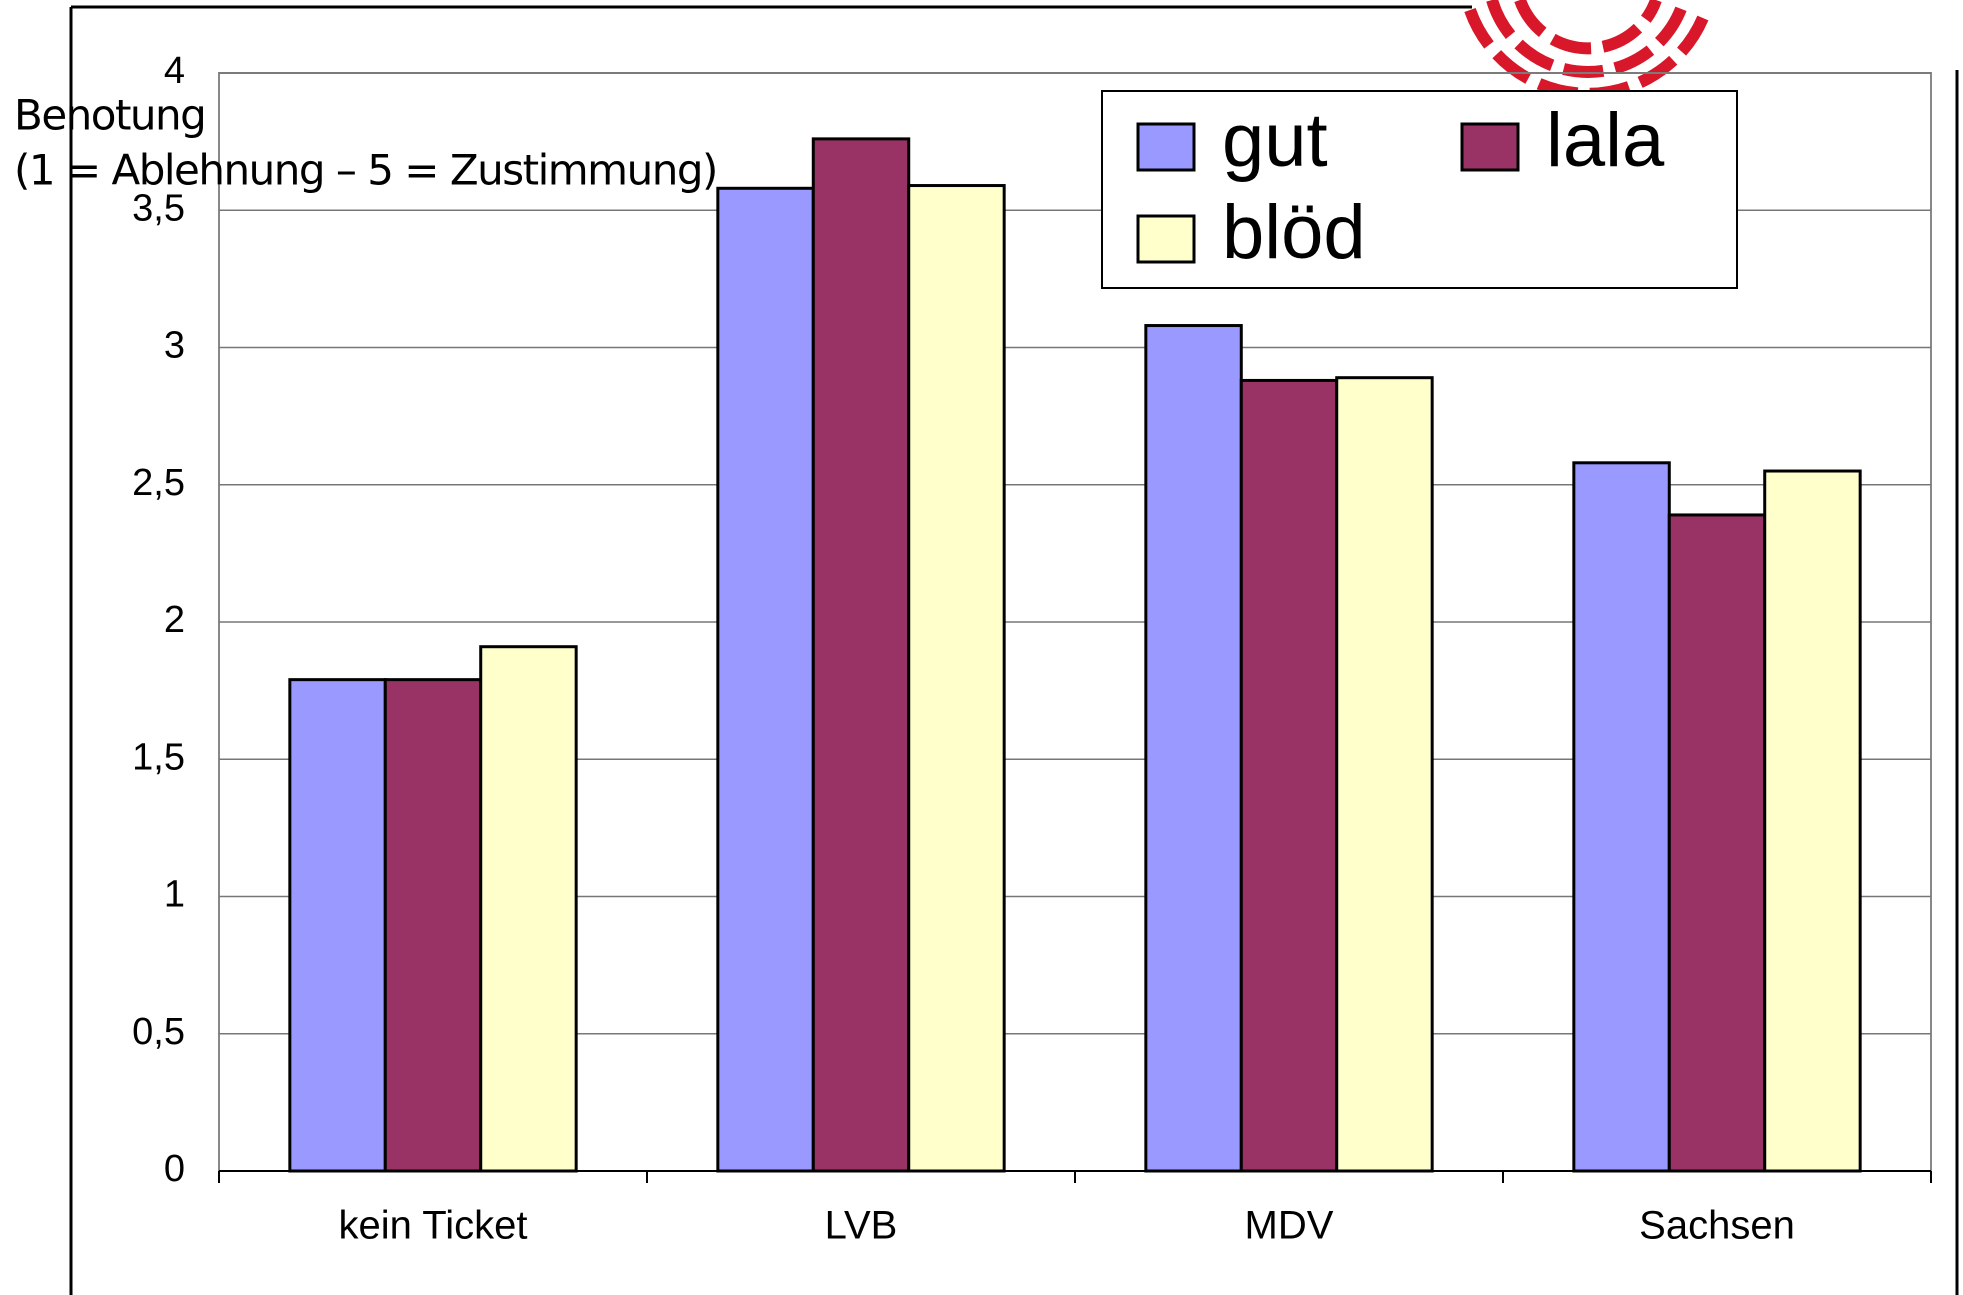 The image size is (1963, 1295). I want to click on y-tick-label: 4, so click(174, 71).